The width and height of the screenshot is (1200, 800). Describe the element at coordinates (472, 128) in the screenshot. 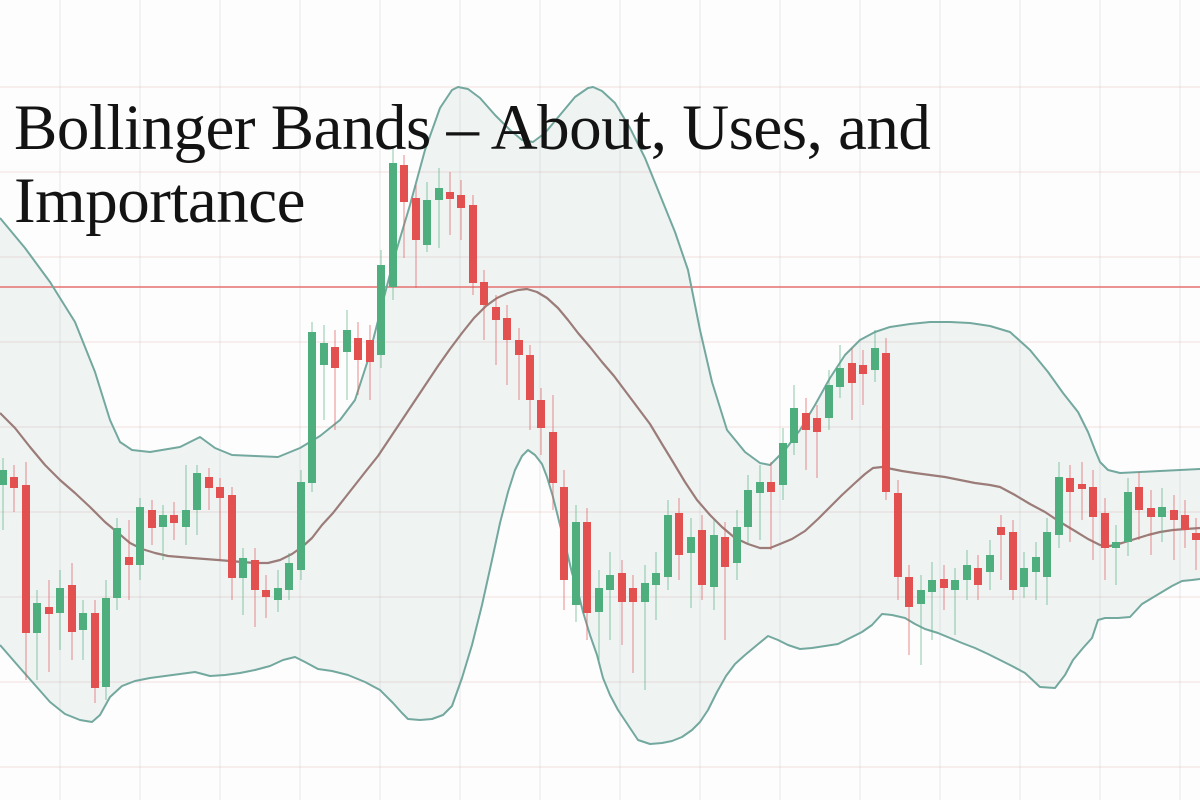

I see `title-line-1: Bollinger Bands – About, Uses, and` at that location.